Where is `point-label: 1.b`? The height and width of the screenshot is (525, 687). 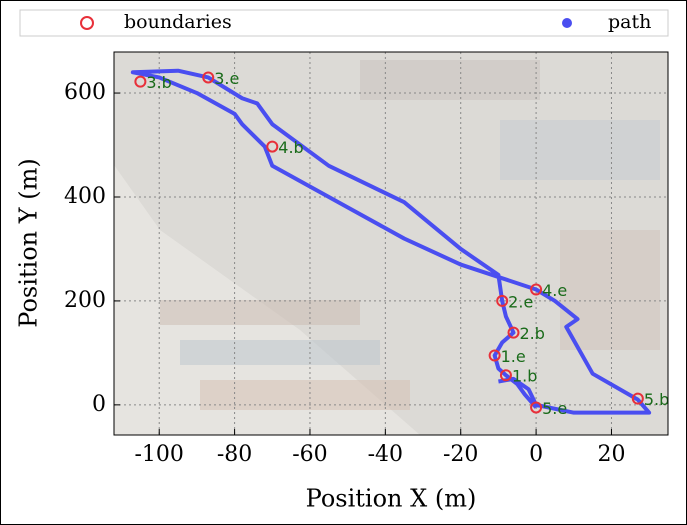 point-label: 1.b is located at coordinates (524, 376).